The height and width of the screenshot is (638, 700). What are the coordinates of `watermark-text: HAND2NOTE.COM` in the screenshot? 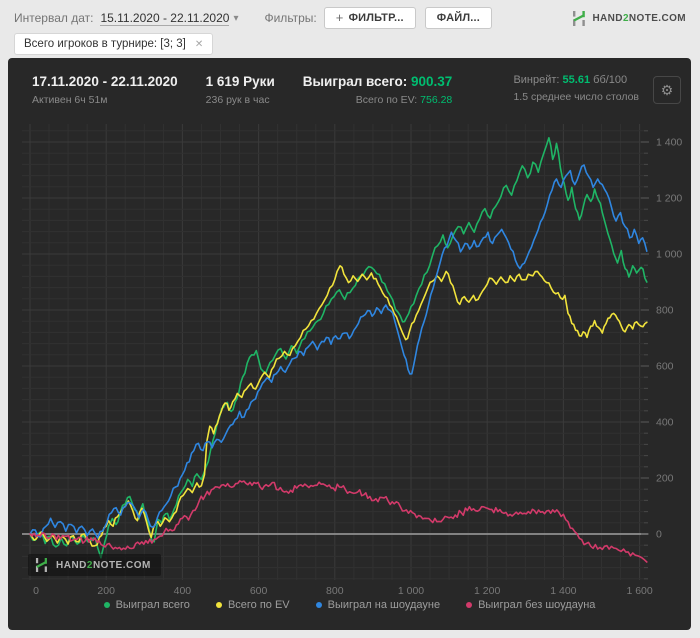 It's located at (103, 565).